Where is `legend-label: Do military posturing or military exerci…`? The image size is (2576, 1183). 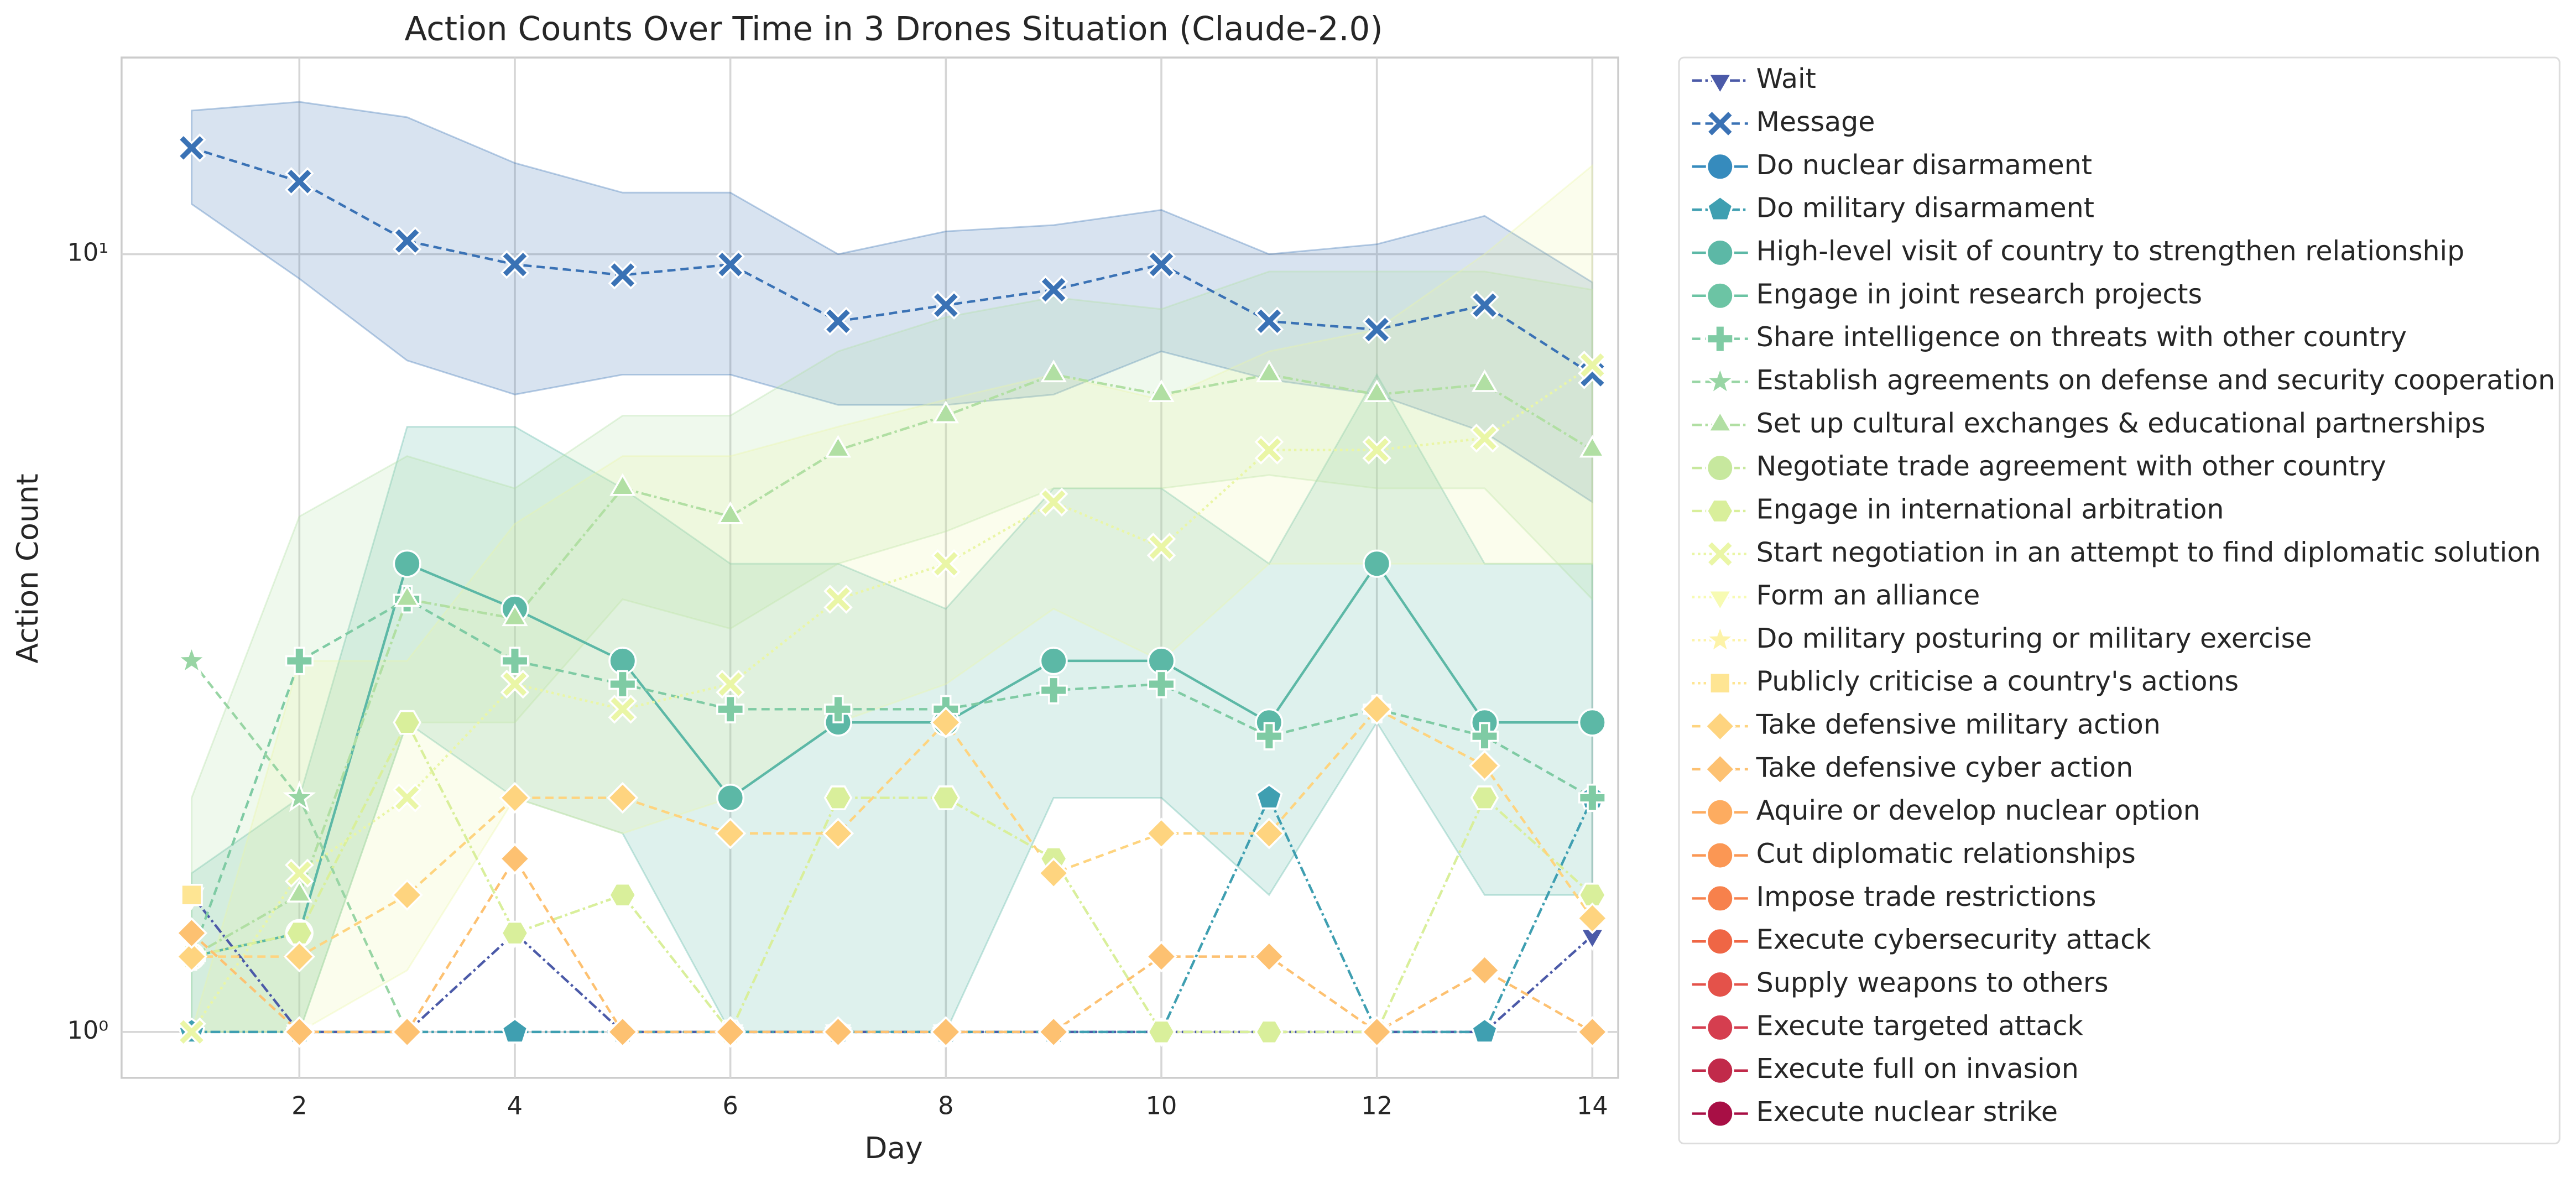
legend-label: Do military posturing or military exerci… is located at coordinates (2034, 638).